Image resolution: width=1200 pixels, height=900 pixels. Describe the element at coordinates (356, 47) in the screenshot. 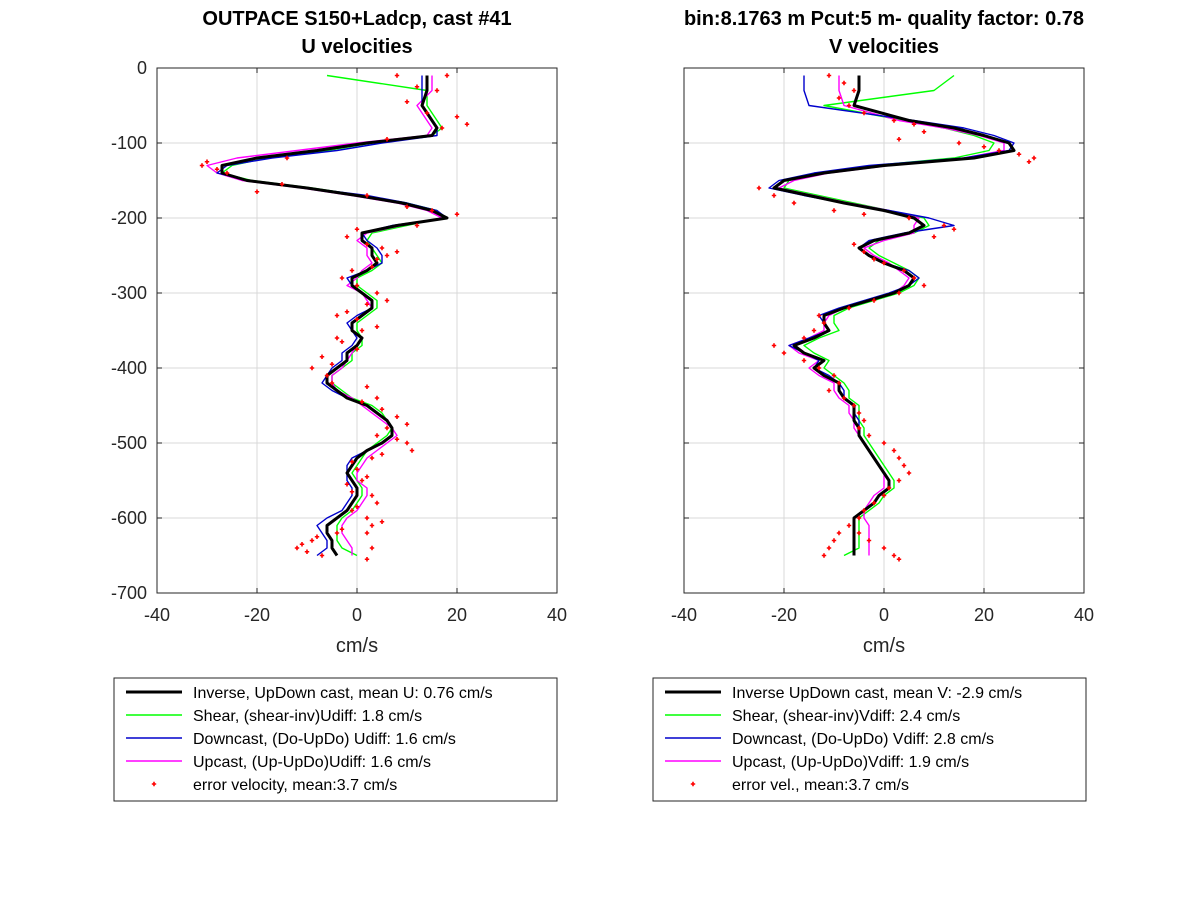

I see `left-title-line2: U velocities` at that location.